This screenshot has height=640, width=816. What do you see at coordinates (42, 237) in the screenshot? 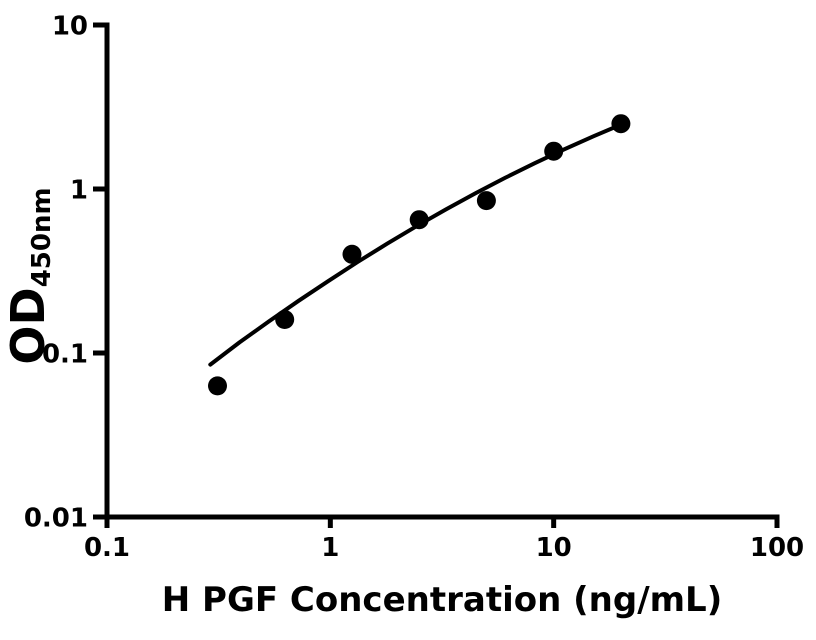
I see `y-axis-title-subscript: 450nm` at bounding box center [42, 237].